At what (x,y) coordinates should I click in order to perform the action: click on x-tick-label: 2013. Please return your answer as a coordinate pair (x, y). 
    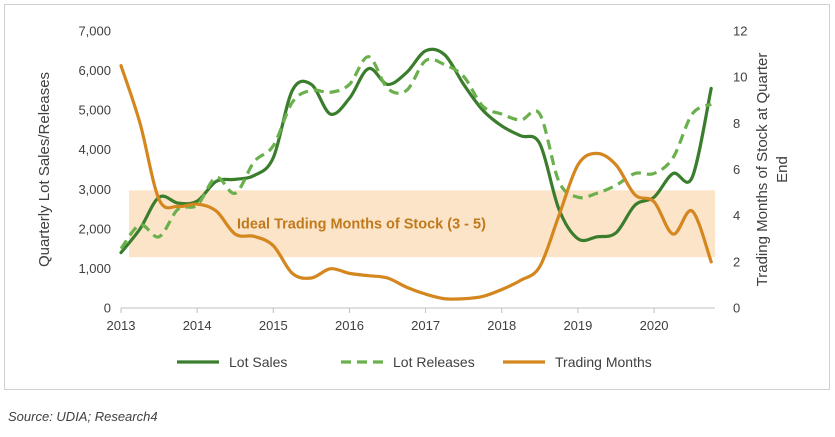
    Looking at the image, I should click on (121, 325).